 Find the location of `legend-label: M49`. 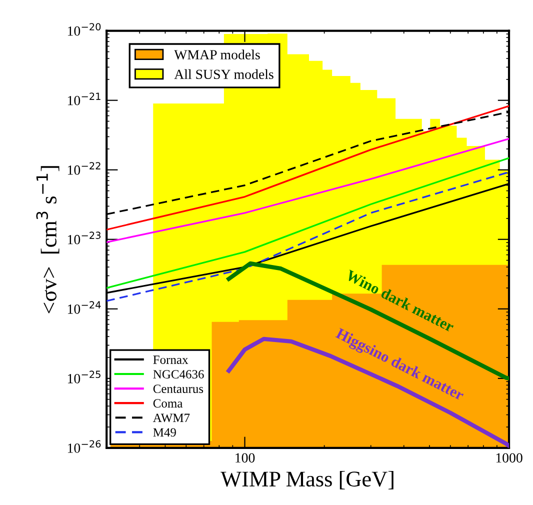

legend-label: M49 is located at coordinates (164, 432).